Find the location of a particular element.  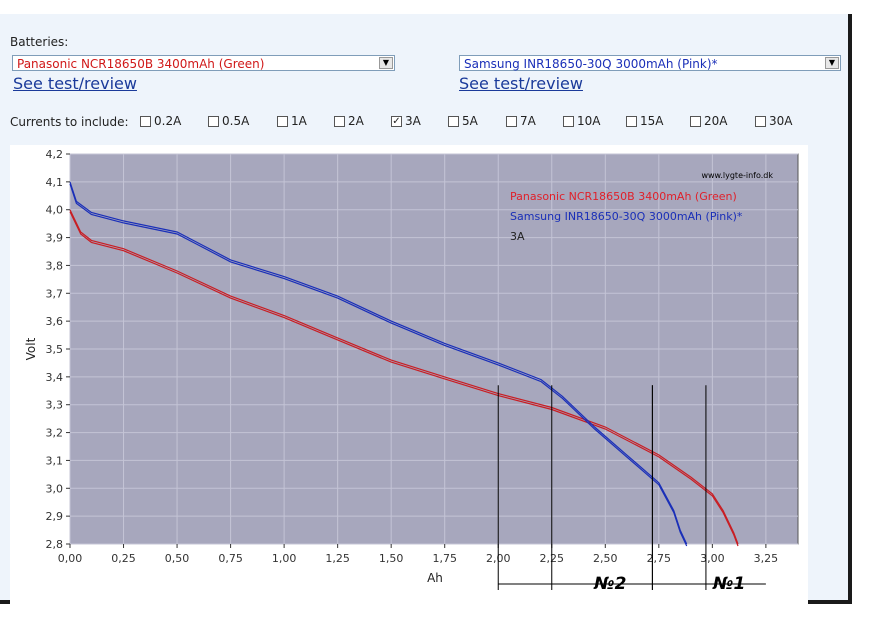

current-checkbox-label: 10A is located at coordinates (589, 121).